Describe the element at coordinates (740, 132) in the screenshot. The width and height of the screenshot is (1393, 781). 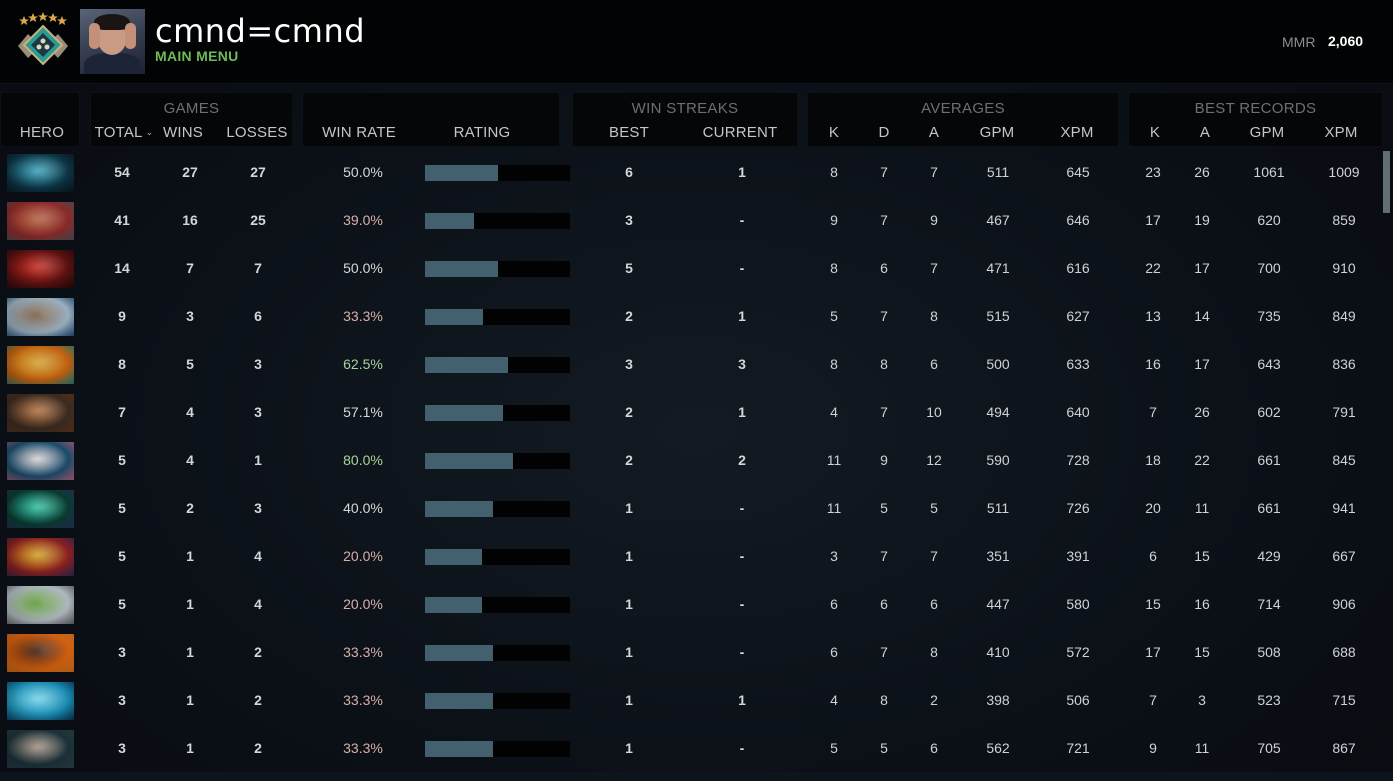
I see `column-header-streak-current: CURRENT` at that location.